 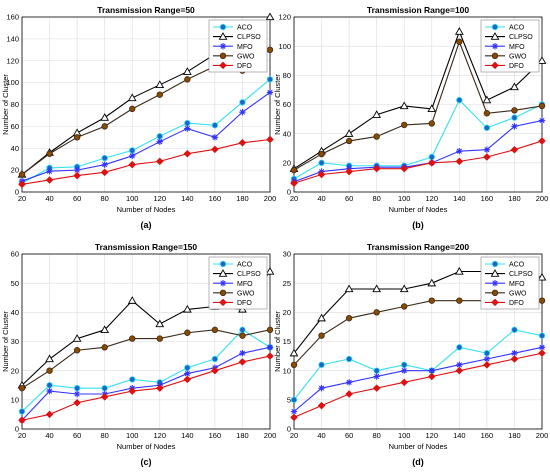 What do you see at coordinates (287, 104) in the screenshot?
I see `y-tick-label: 60` at bounding box center [287, 104].